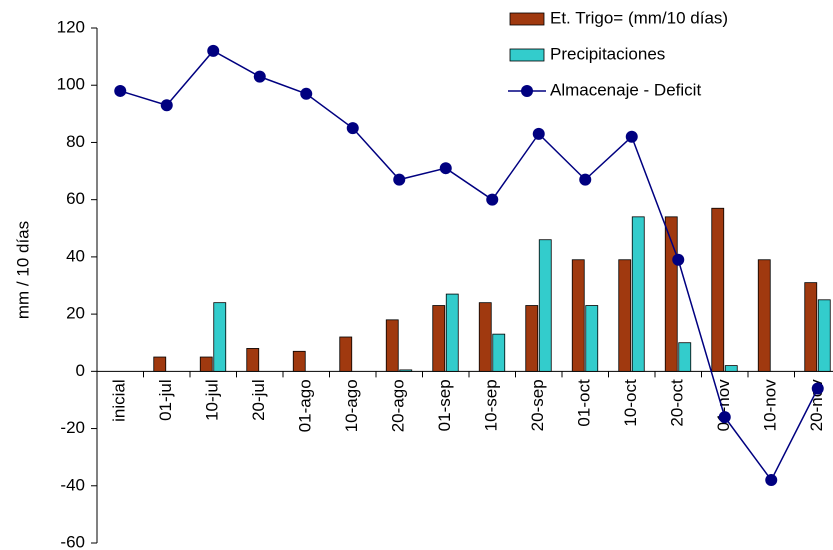 The width and height of the screenshot is (833, 550). What do you see at coordinates (72, 541) in the screenshot?
I see `y-tick-label: -60` at bounding box center [72, 541].